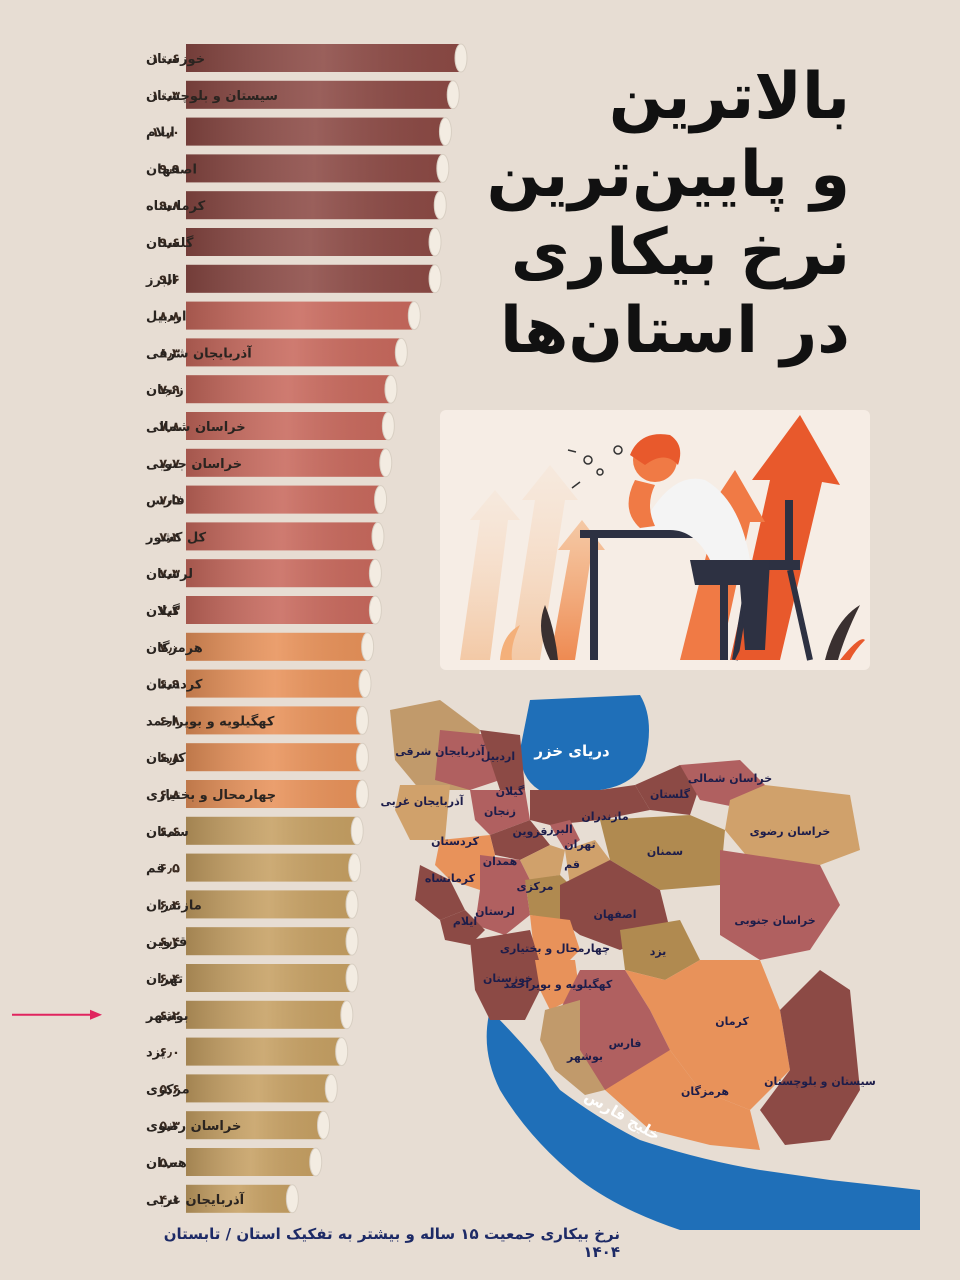 Image resolution: width=960 pixels, height=1280 pixels. I want to click on category-label: خوزستان, so click(175, 59).